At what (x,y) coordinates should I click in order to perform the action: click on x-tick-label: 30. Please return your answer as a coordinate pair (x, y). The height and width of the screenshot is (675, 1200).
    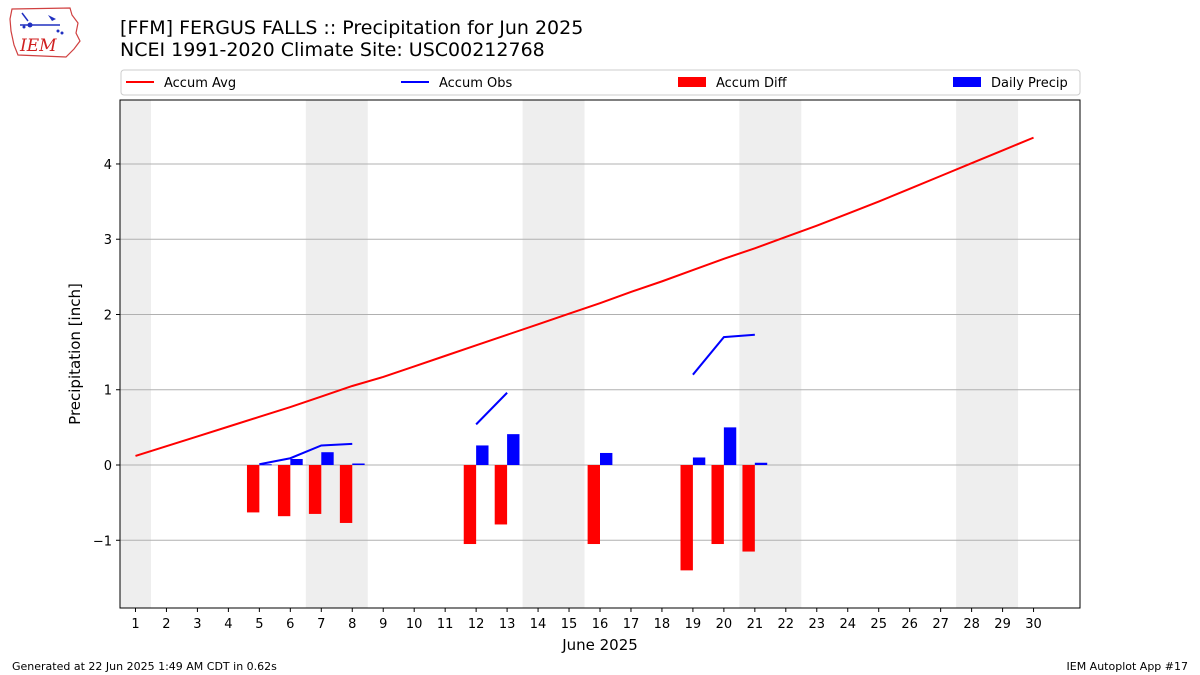
    Looking at the image, I should click on (1033, 624).